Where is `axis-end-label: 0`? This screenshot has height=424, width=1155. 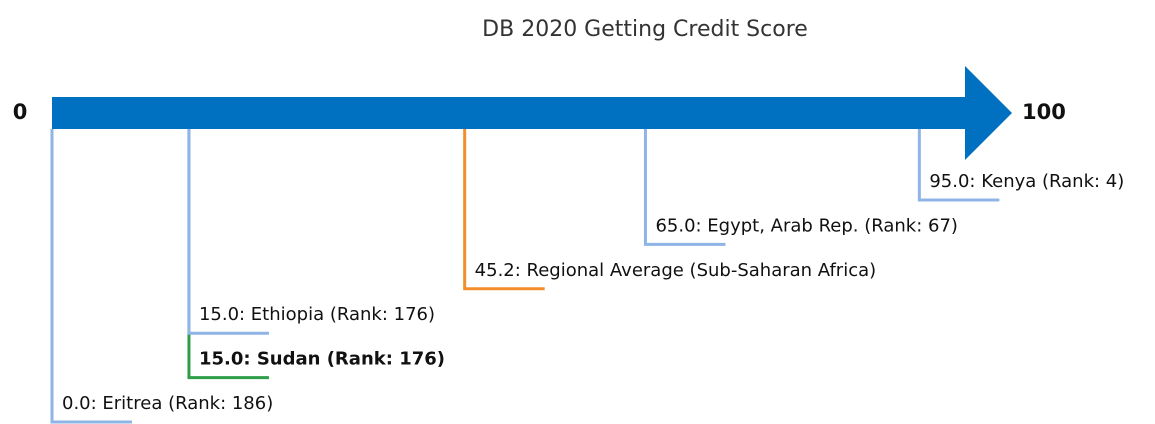 axis-end-label: 0 is located at coordinates (20, 112).